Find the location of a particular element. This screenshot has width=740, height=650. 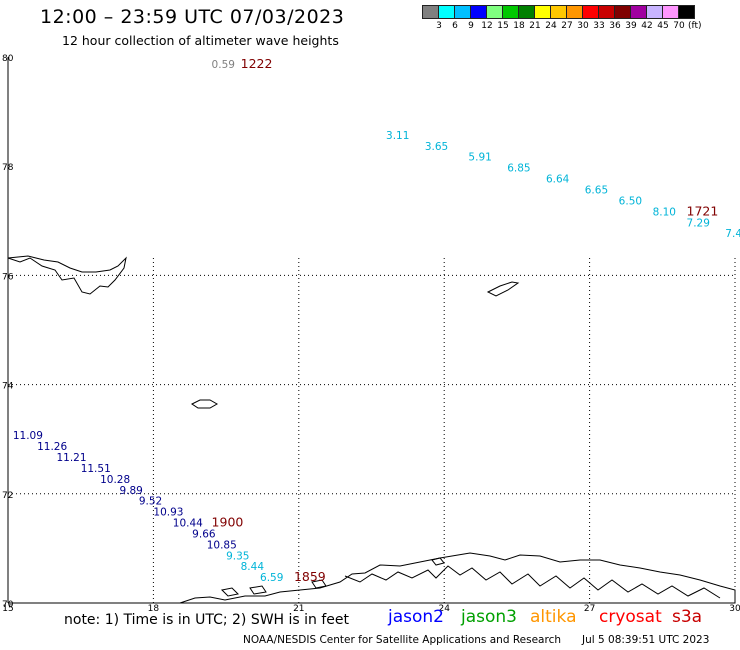

latitude-label: 76 is located at coordinates (8, 277).